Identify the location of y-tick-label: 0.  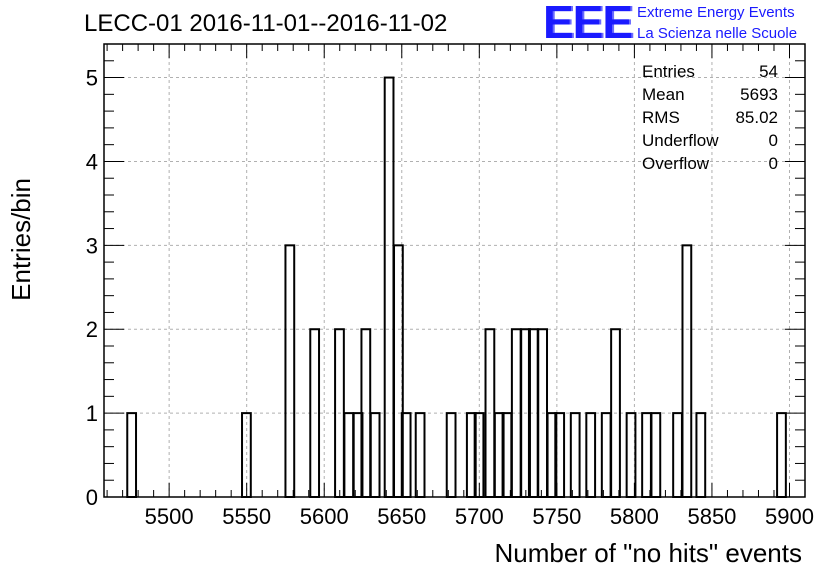
(92, 497).